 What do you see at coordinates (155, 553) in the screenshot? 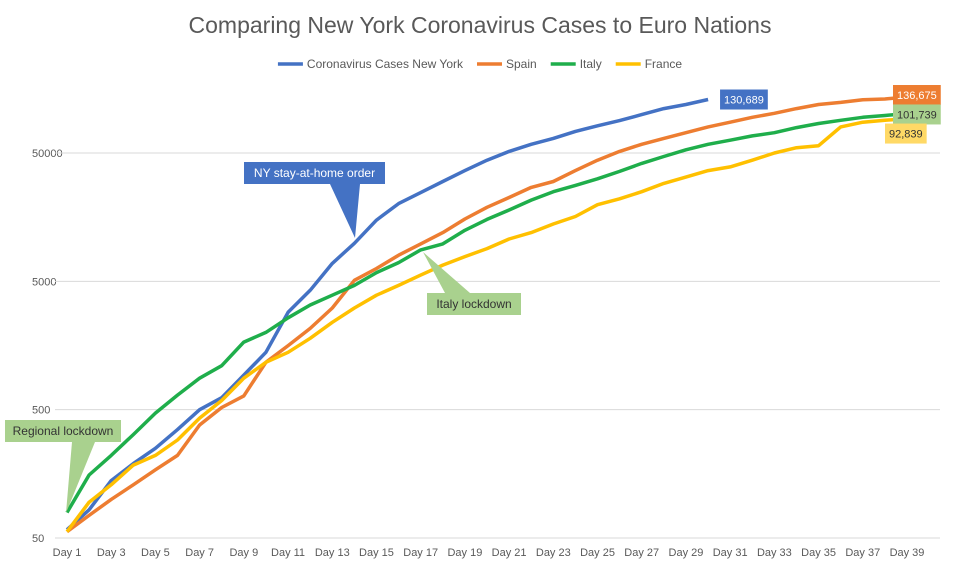
I see `x-tick-label: Day 5` at bounding box center [155, 553].